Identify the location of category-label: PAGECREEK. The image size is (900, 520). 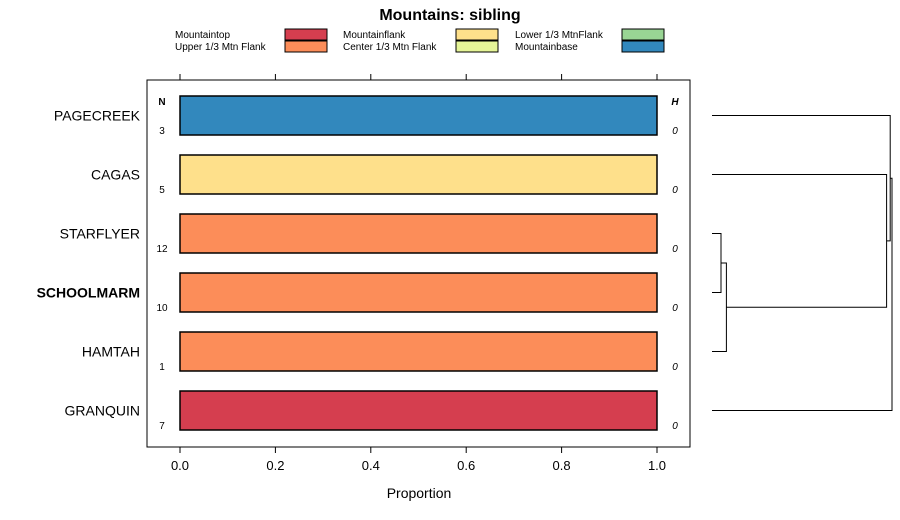
(97, 116).